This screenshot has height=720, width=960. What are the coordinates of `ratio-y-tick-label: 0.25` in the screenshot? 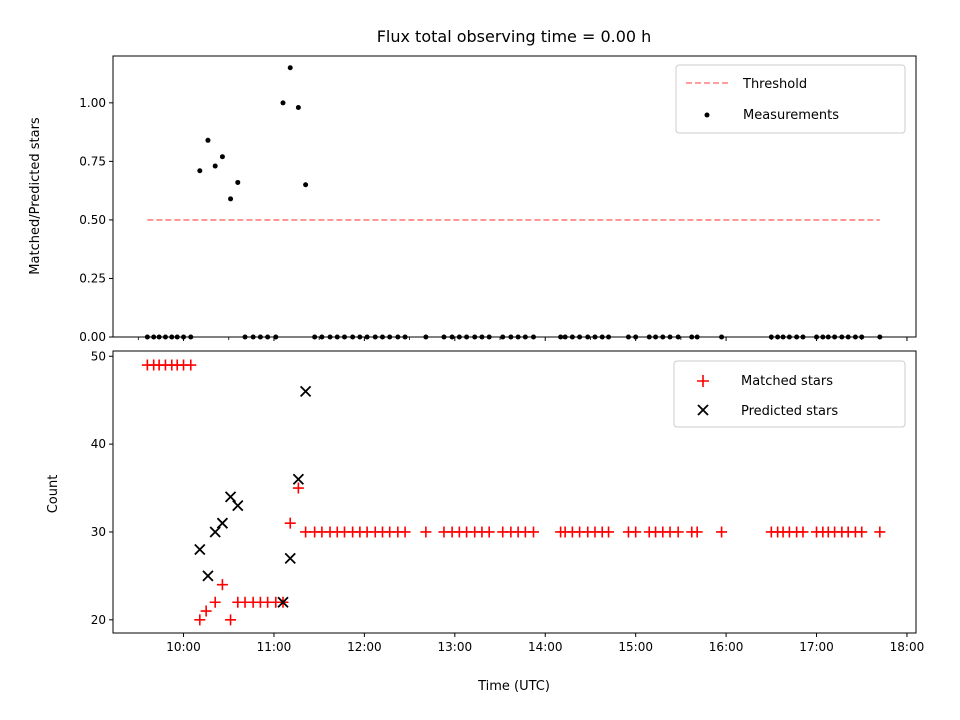 It's located at (92, 278).